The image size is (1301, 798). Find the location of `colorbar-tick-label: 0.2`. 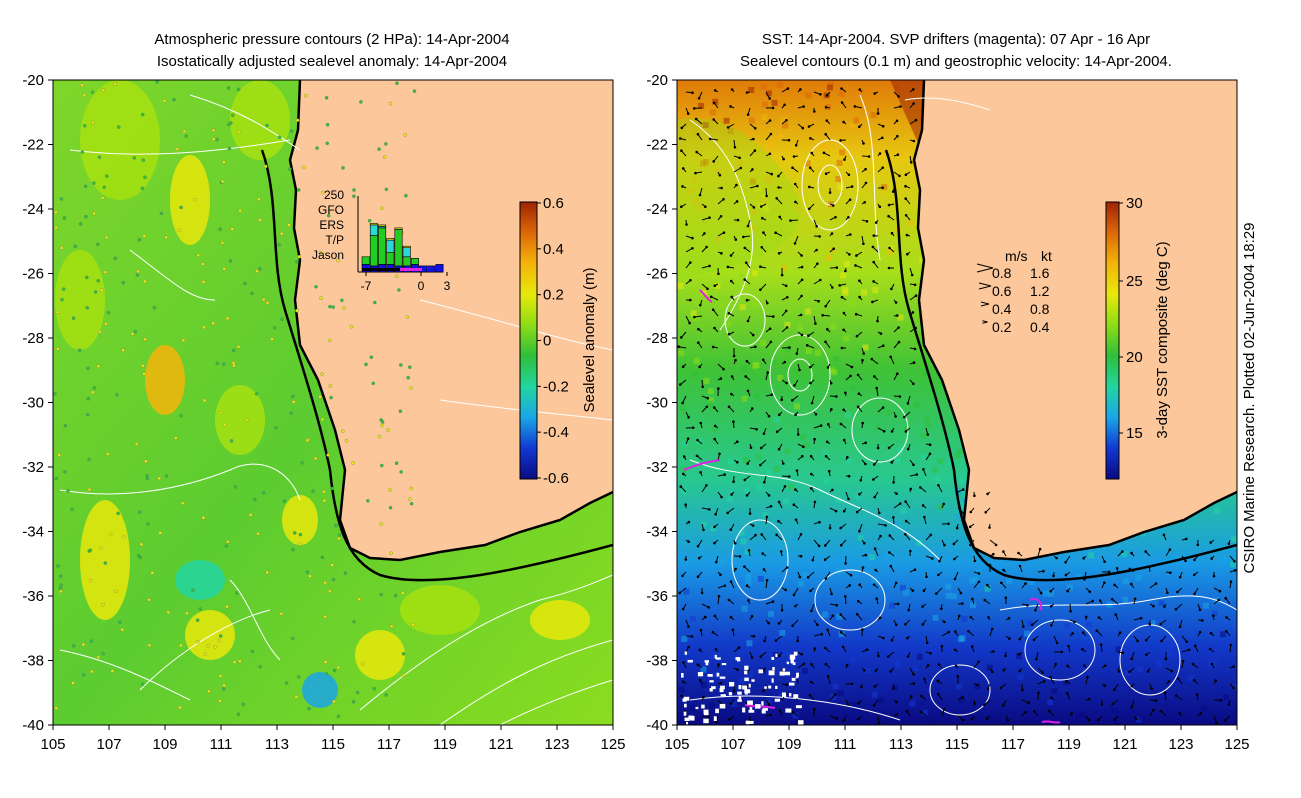

colorbar-tick-label: 0.2 is located at coordinates (553, 295).